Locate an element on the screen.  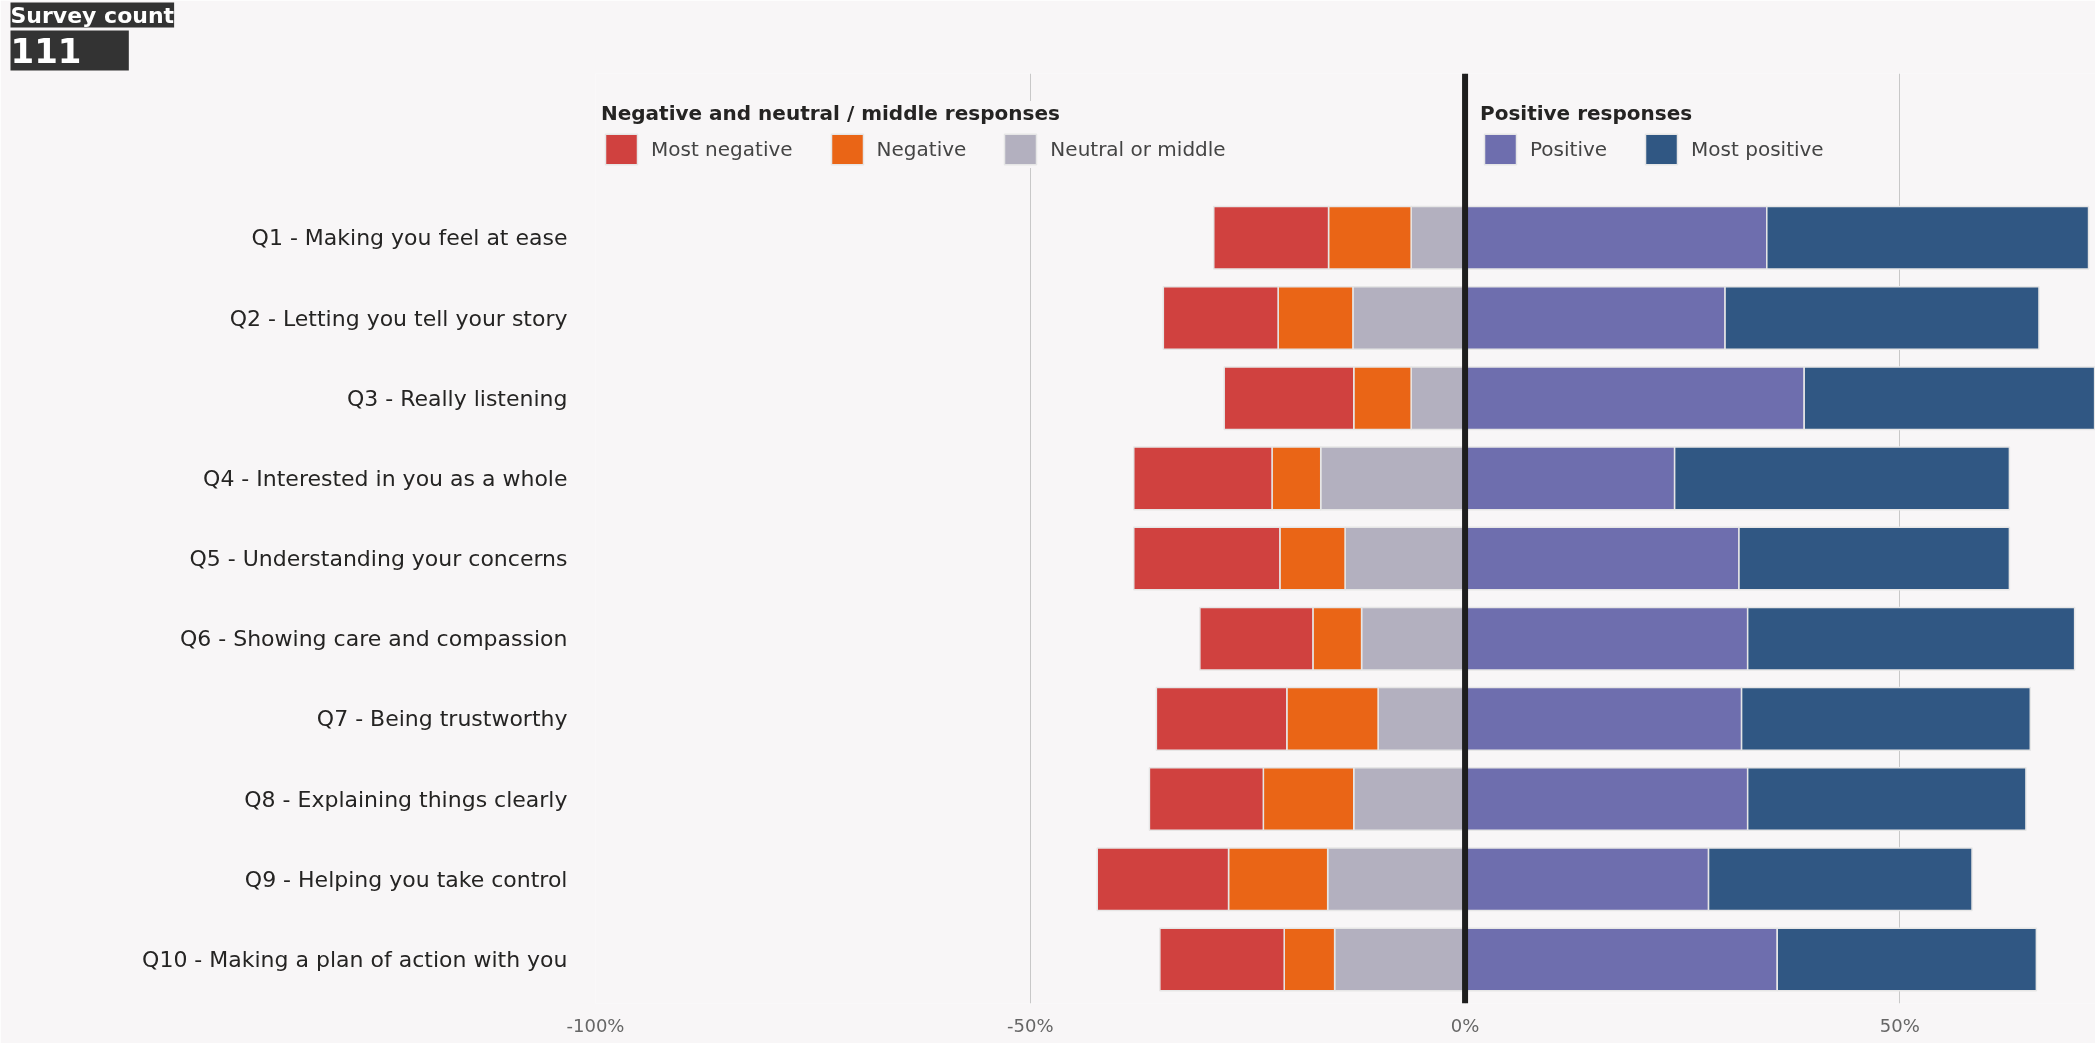
y-tick-label: Q6 - Showing care and compassion is located at coordinates (373, 639).